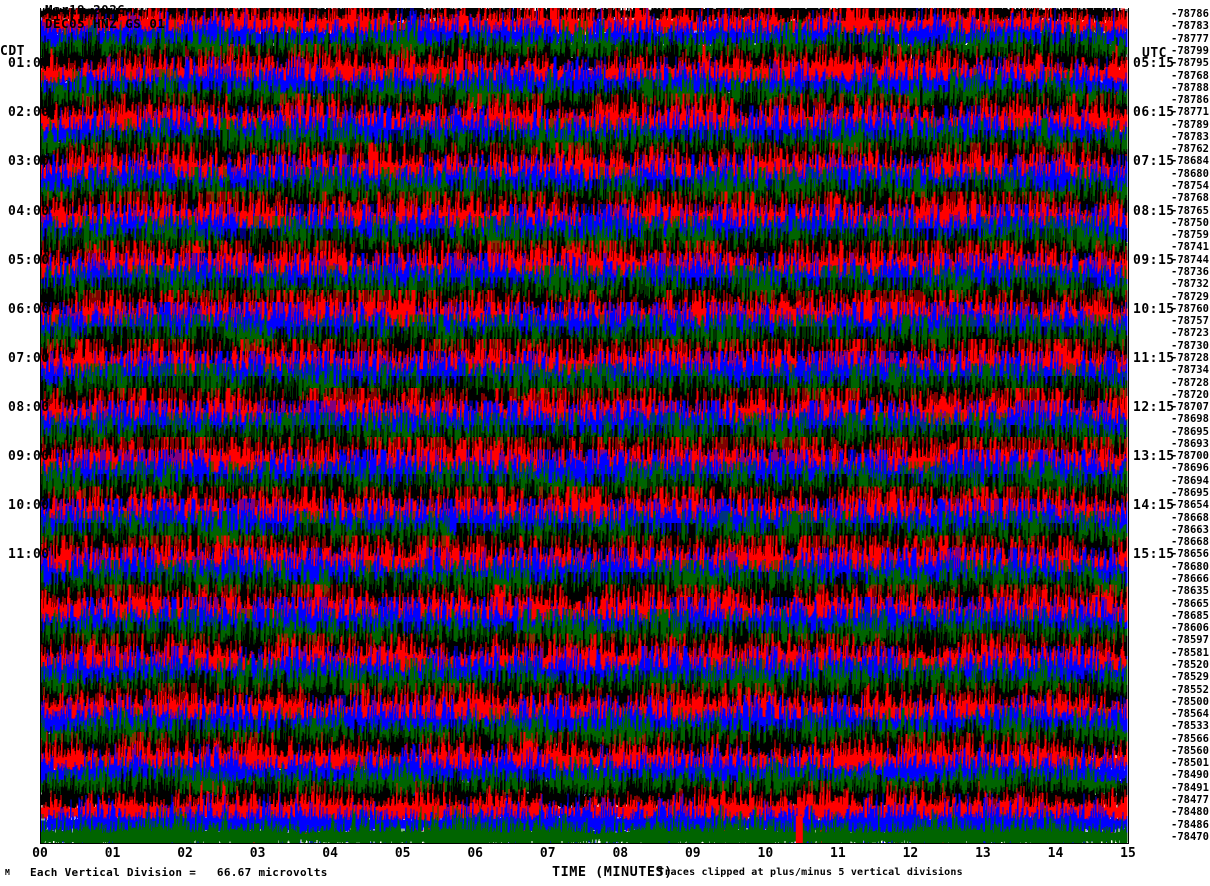 This screenshot has height=886, width=1210. Describe the element at coordinates (1190, 357) in the screenshot. I see `right-value-28: -78728` at that location.